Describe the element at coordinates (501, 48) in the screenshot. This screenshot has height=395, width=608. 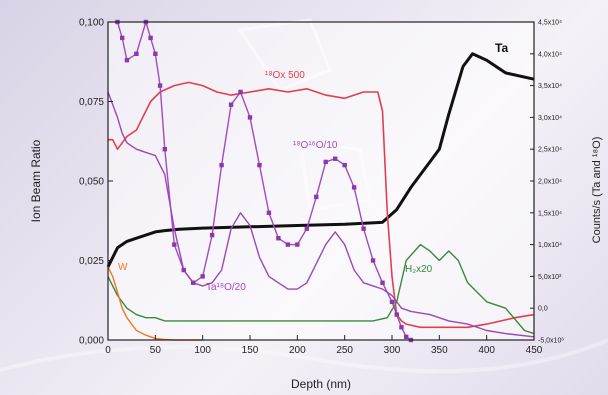
I see `annotation-ta: Ta` at that location.